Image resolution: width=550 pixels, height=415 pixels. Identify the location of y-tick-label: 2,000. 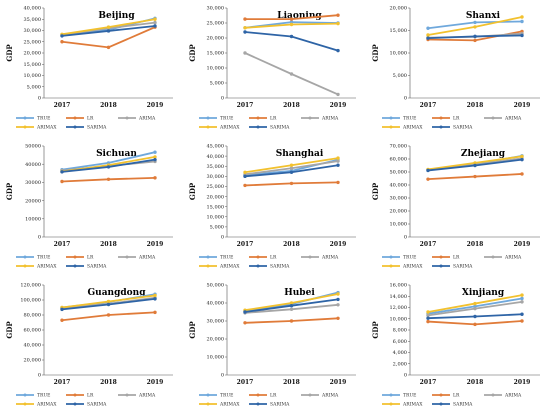
(400, 364).